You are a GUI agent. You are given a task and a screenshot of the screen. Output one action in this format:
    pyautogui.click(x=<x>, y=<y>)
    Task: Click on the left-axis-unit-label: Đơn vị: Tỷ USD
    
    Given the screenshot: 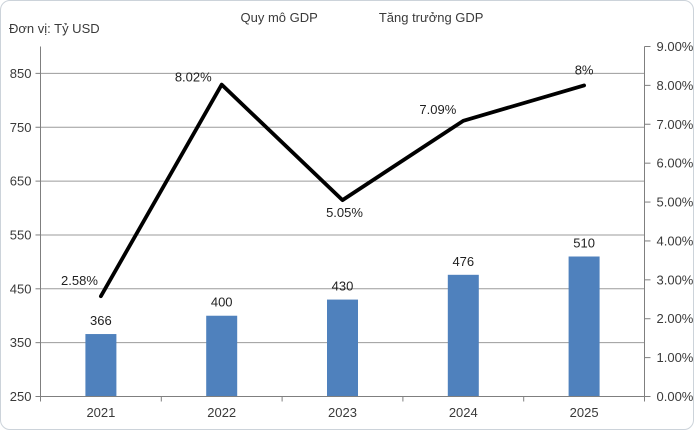 What is the action you would take?
    pyautogui.click(x=54, y=28)
    